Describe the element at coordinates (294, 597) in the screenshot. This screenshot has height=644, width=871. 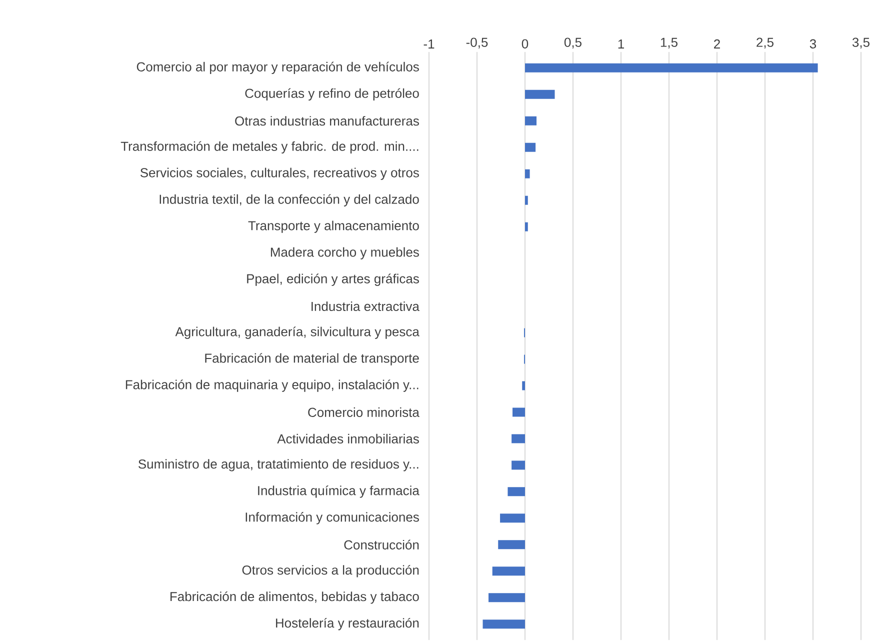
I see `y-tick-label: Fabricación de alimentos, bebidas y tabaco` at that location.